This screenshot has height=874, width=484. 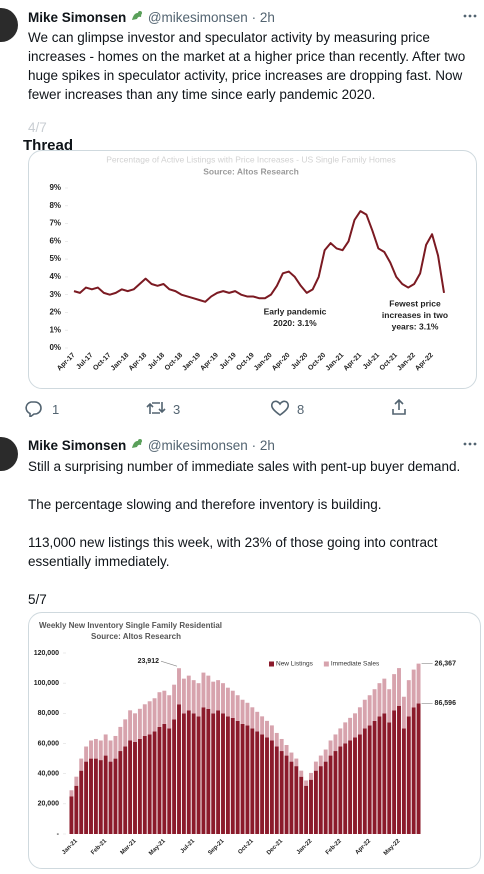 What do you see at coordinates (49, 774) in the screenshot?
I see `y-tick-label: 40,000` at bounding box center [49, 774].